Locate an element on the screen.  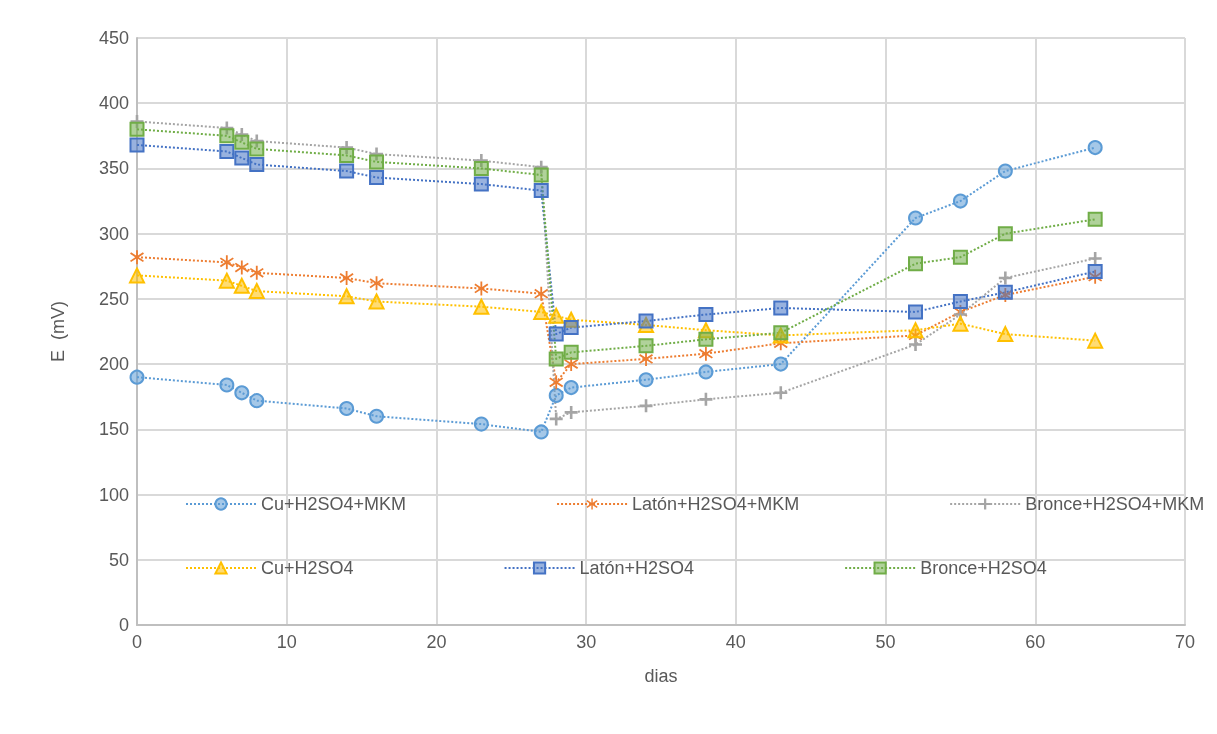
x-axis-title: dias is located at coordinates (661, 676).